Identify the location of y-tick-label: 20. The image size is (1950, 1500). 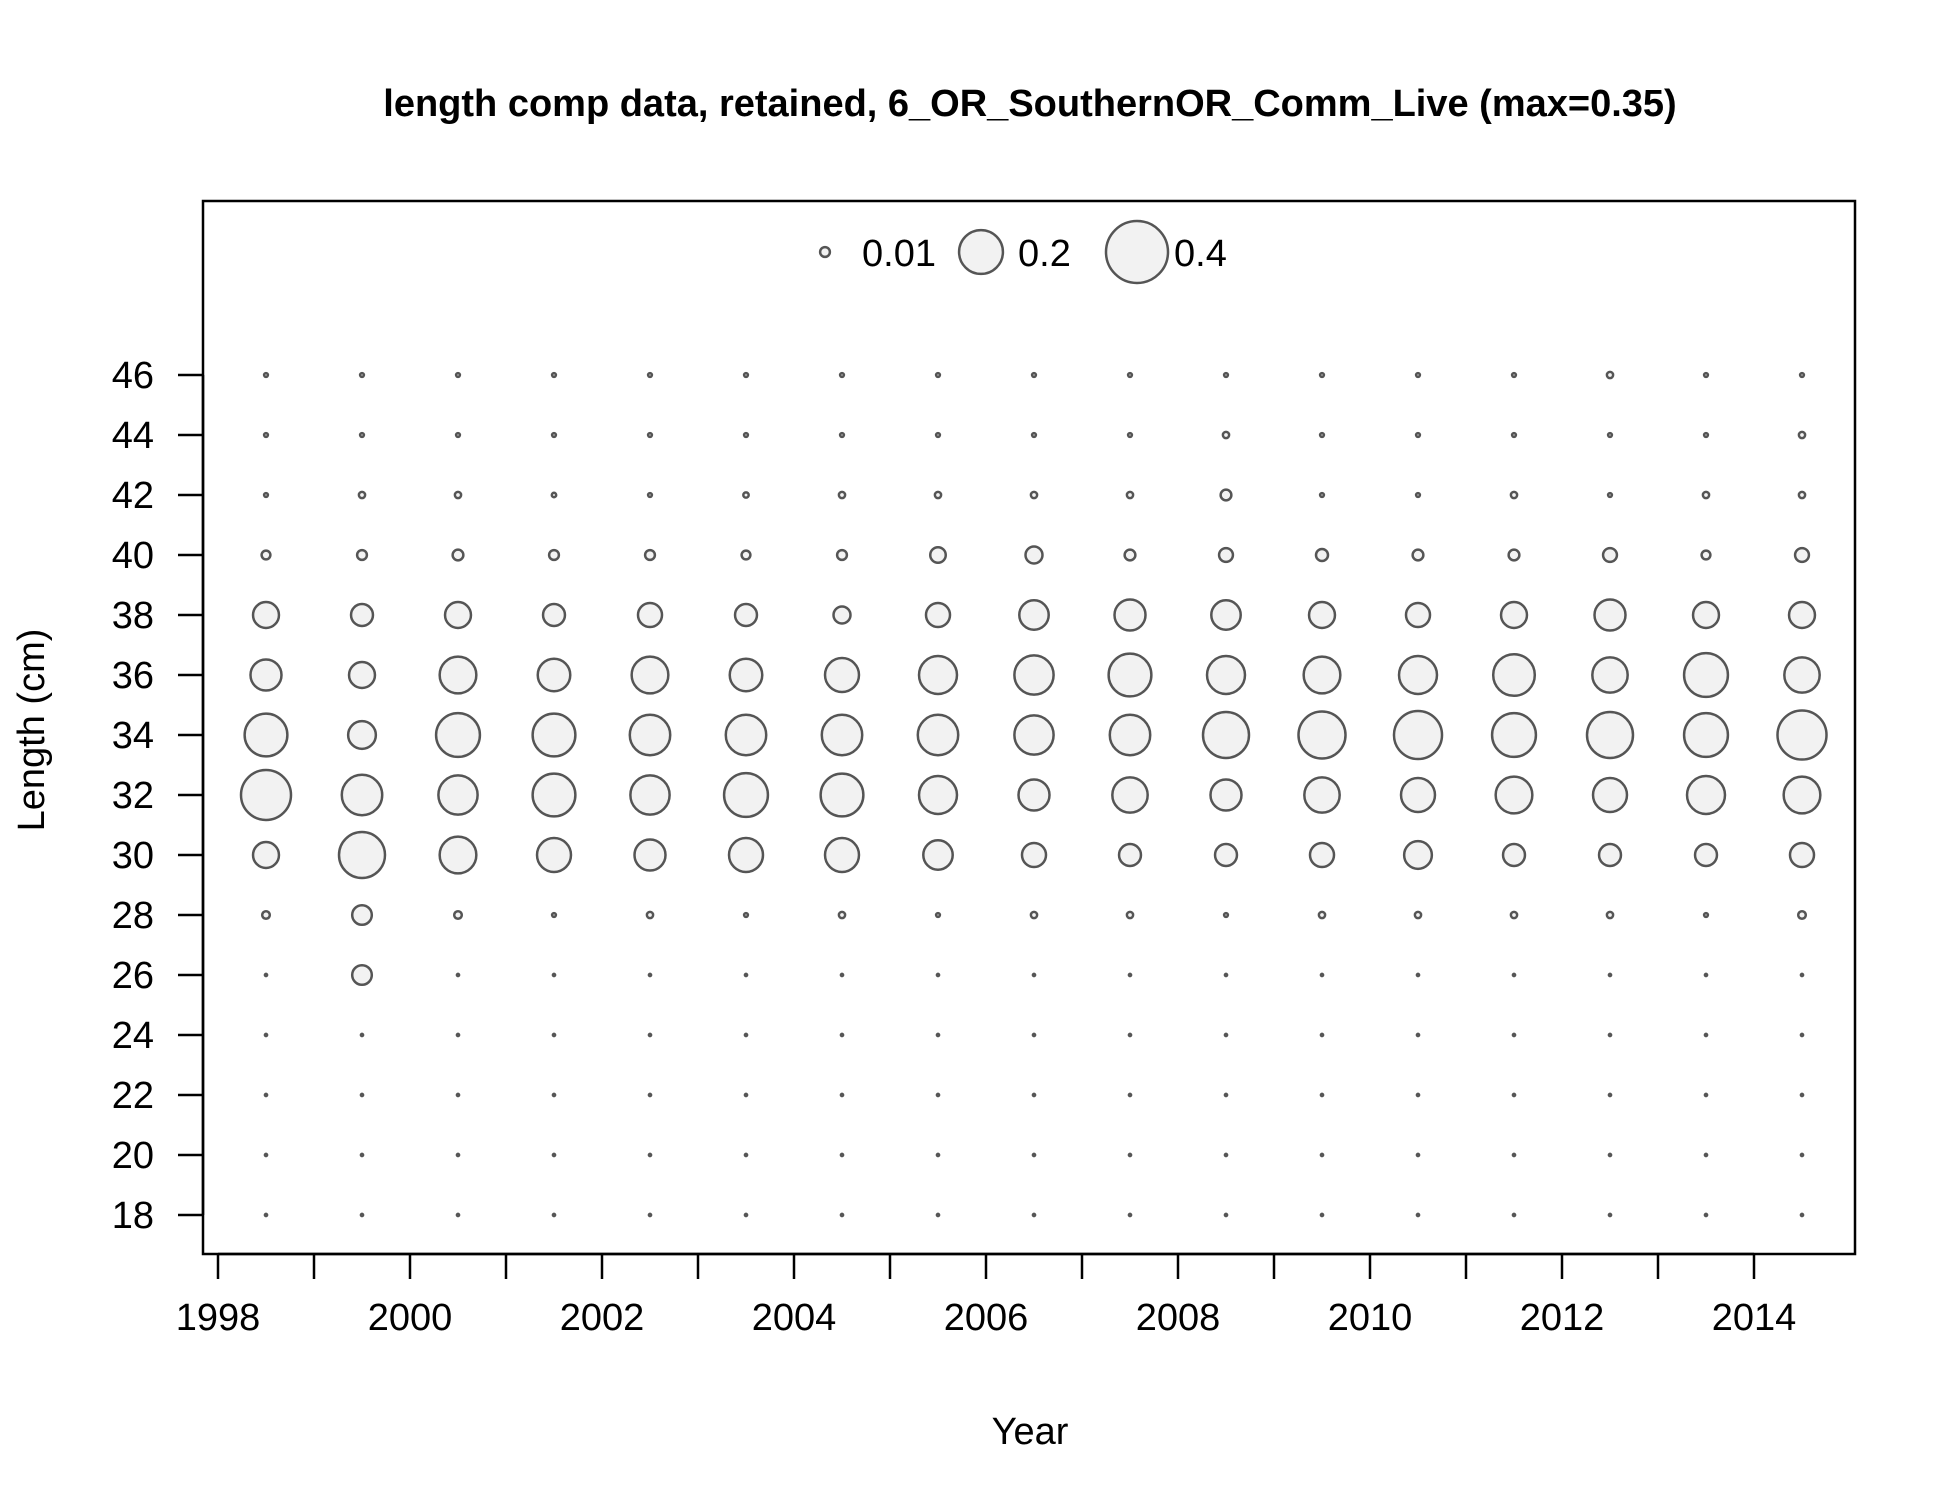
(133, 1156).